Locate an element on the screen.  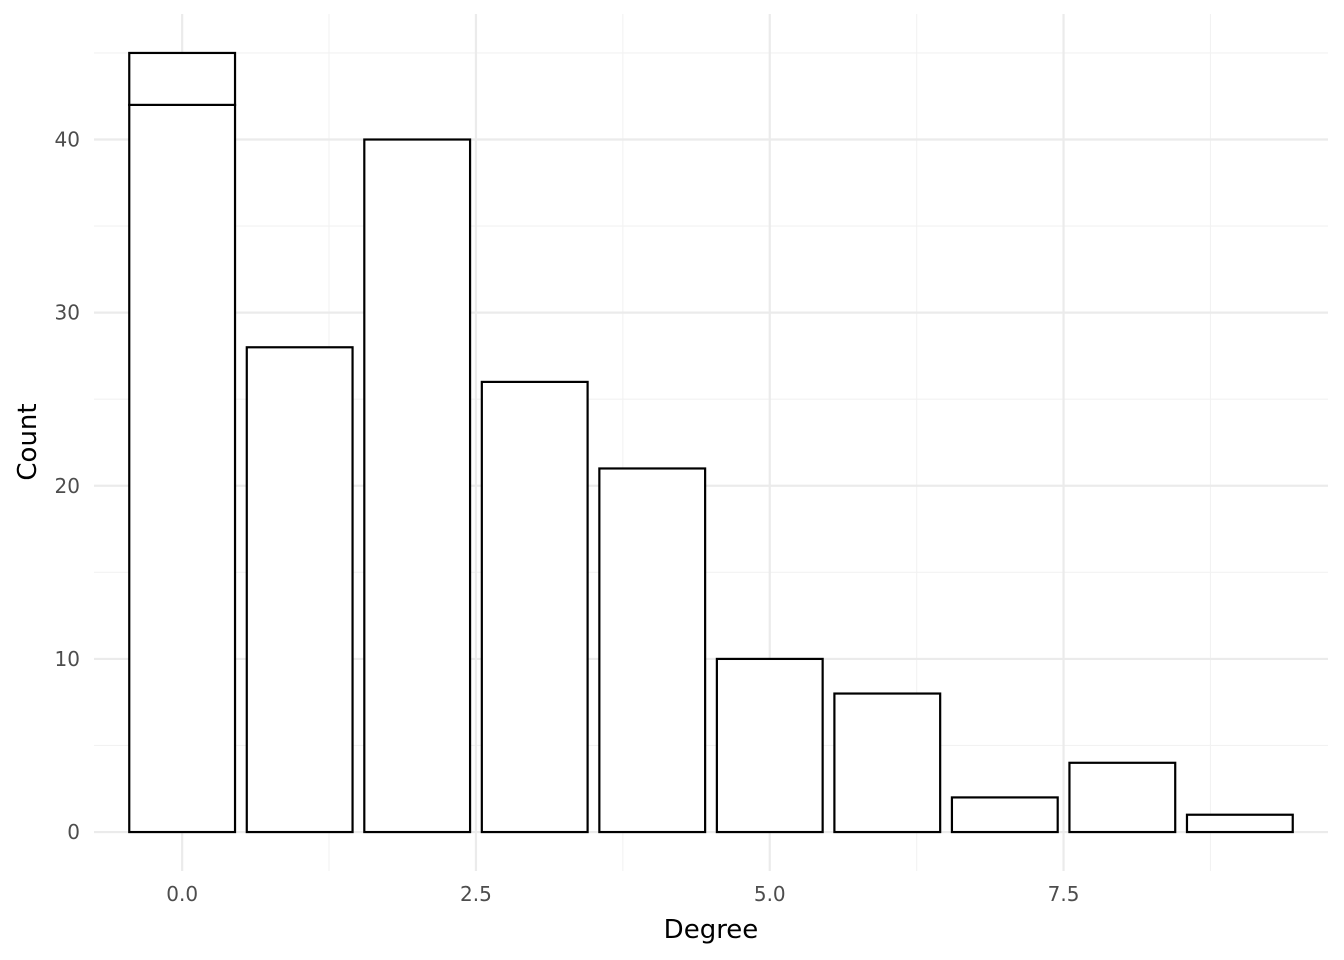
y-tick-label: 0 is located at coordinates (73, 832).